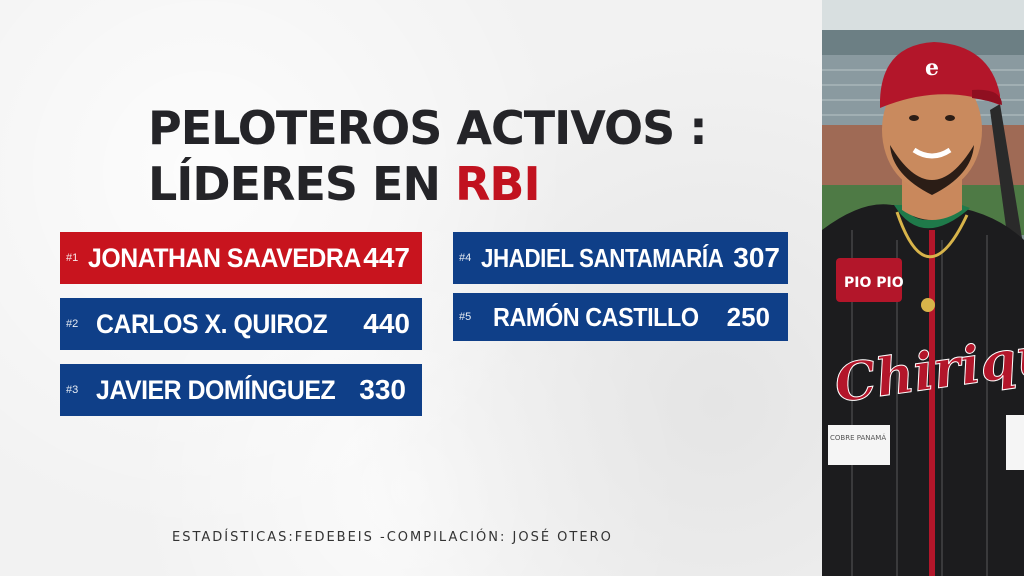 Image resolution: width=1024 pixels, height=576 pixels. Describe the element at coordinates (72, 258) in the screenshot. I see `leader-rank: #1` at that location.